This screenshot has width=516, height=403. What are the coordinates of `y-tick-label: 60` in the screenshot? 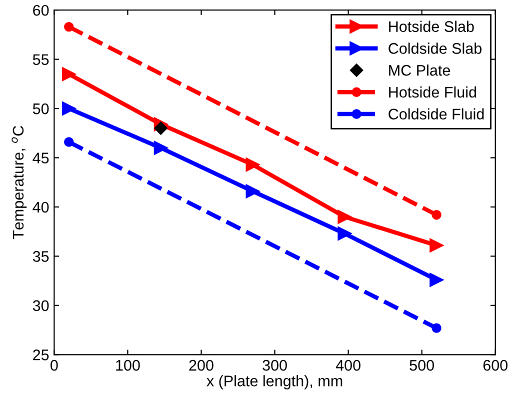 It's located at (41, 10).